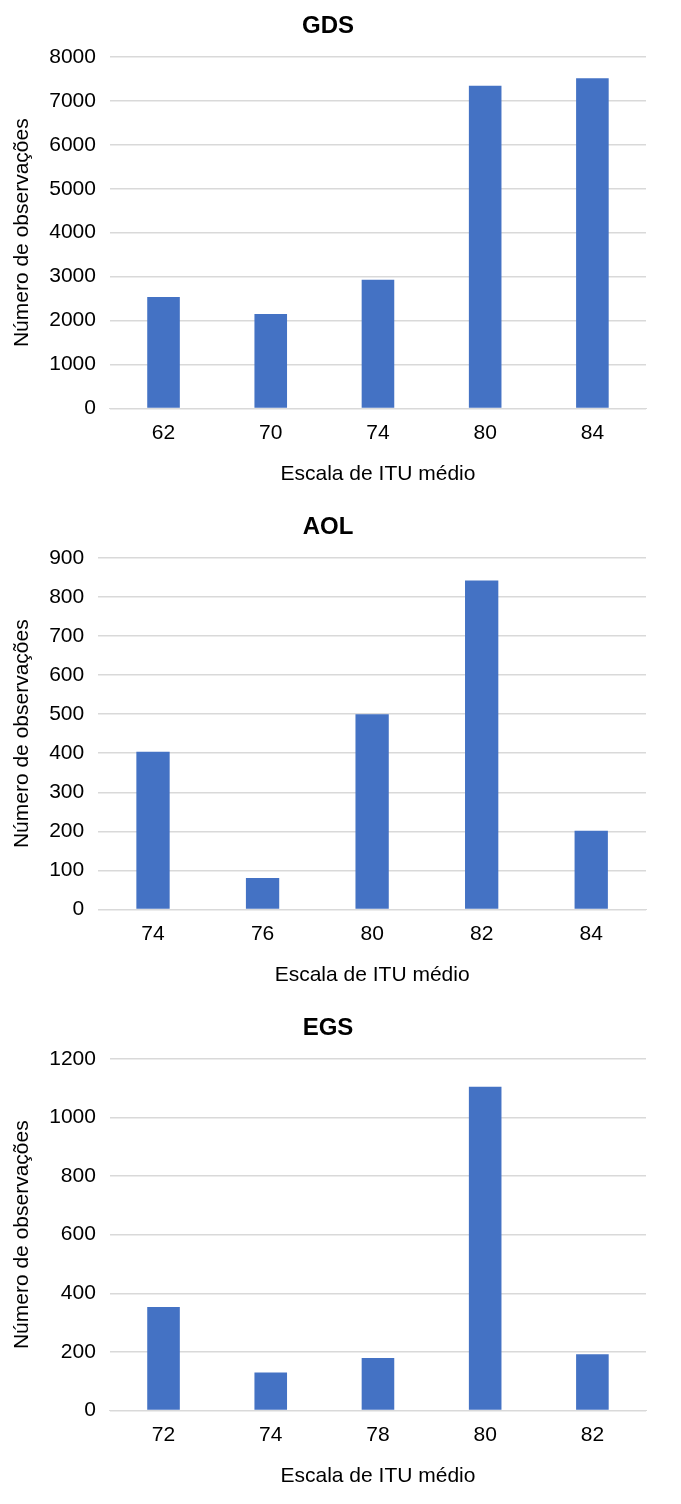 The height and width of the screenshot is (1504, 681). What do you see at coordinates (72, 275) in the screenshot?
I see `y-tick-label: 3000` at bounding box center [72, 275].